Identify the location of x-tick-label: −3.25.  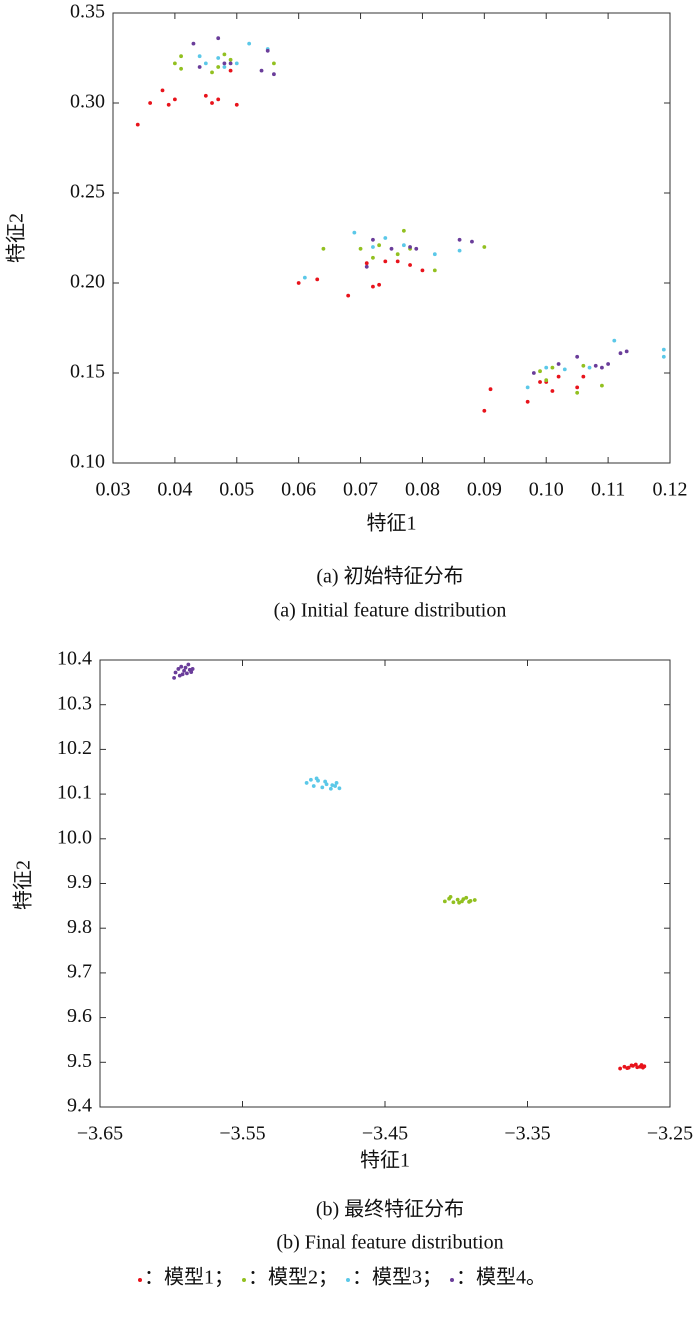
(670, 1134).